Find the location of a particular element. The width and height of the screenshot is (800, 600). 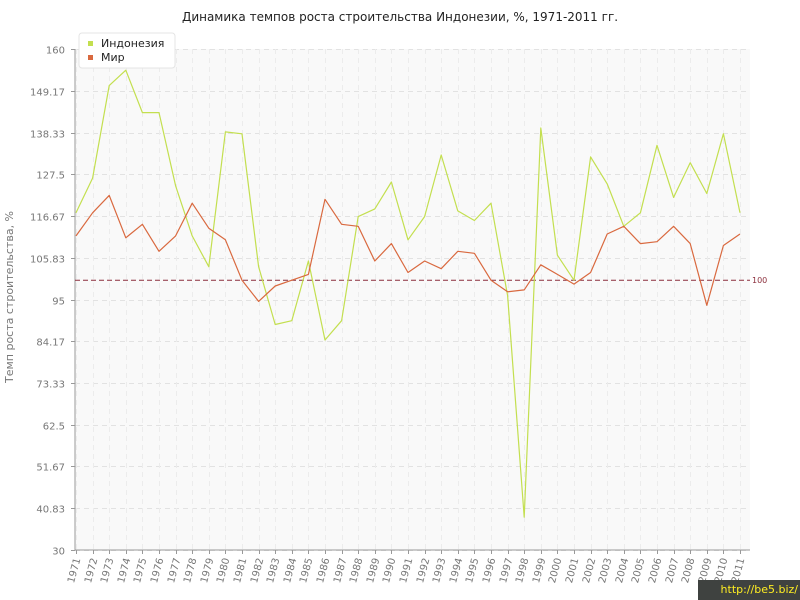

legend-box is located at coordinates (127, 50).